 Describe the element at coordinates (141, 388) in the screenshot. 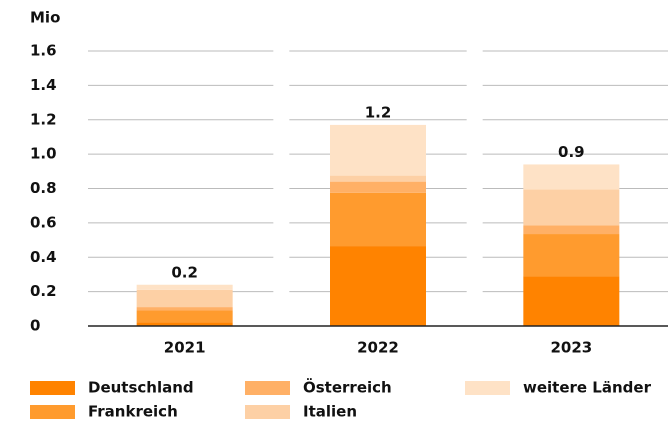

I see `legend-label: Deutschland` at that location.